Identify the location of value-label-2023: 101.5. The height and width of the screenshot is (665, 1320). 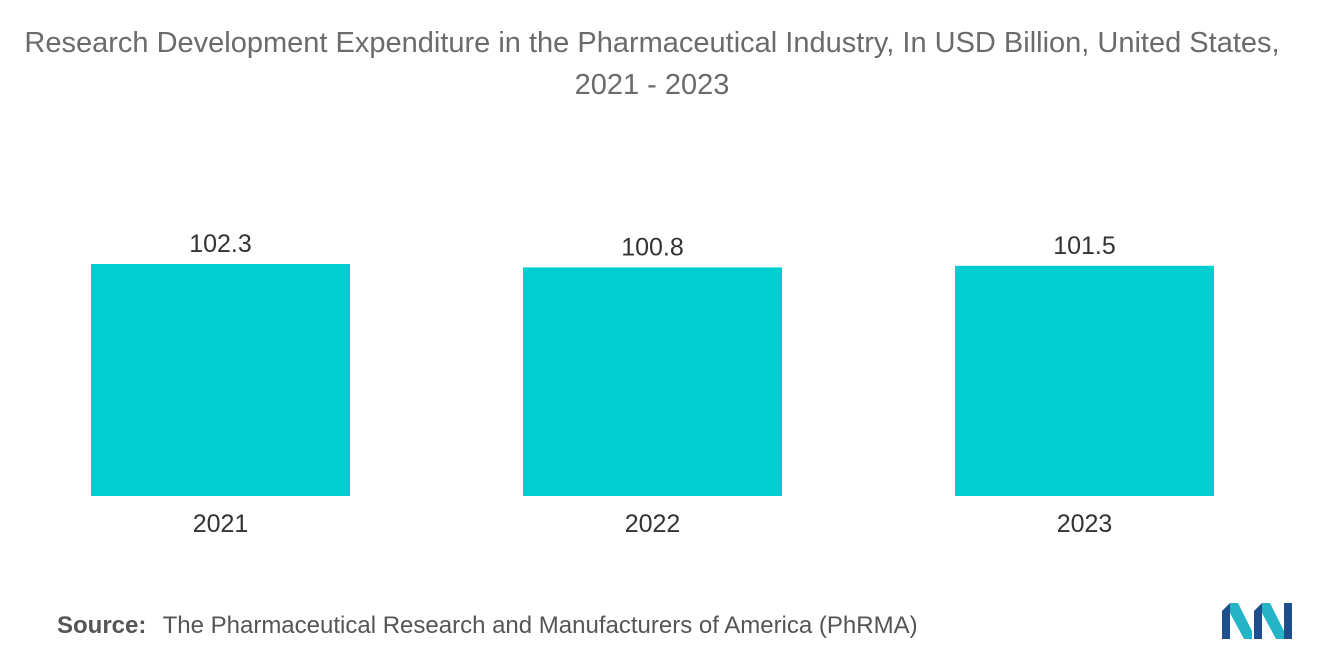
(1084, 246).